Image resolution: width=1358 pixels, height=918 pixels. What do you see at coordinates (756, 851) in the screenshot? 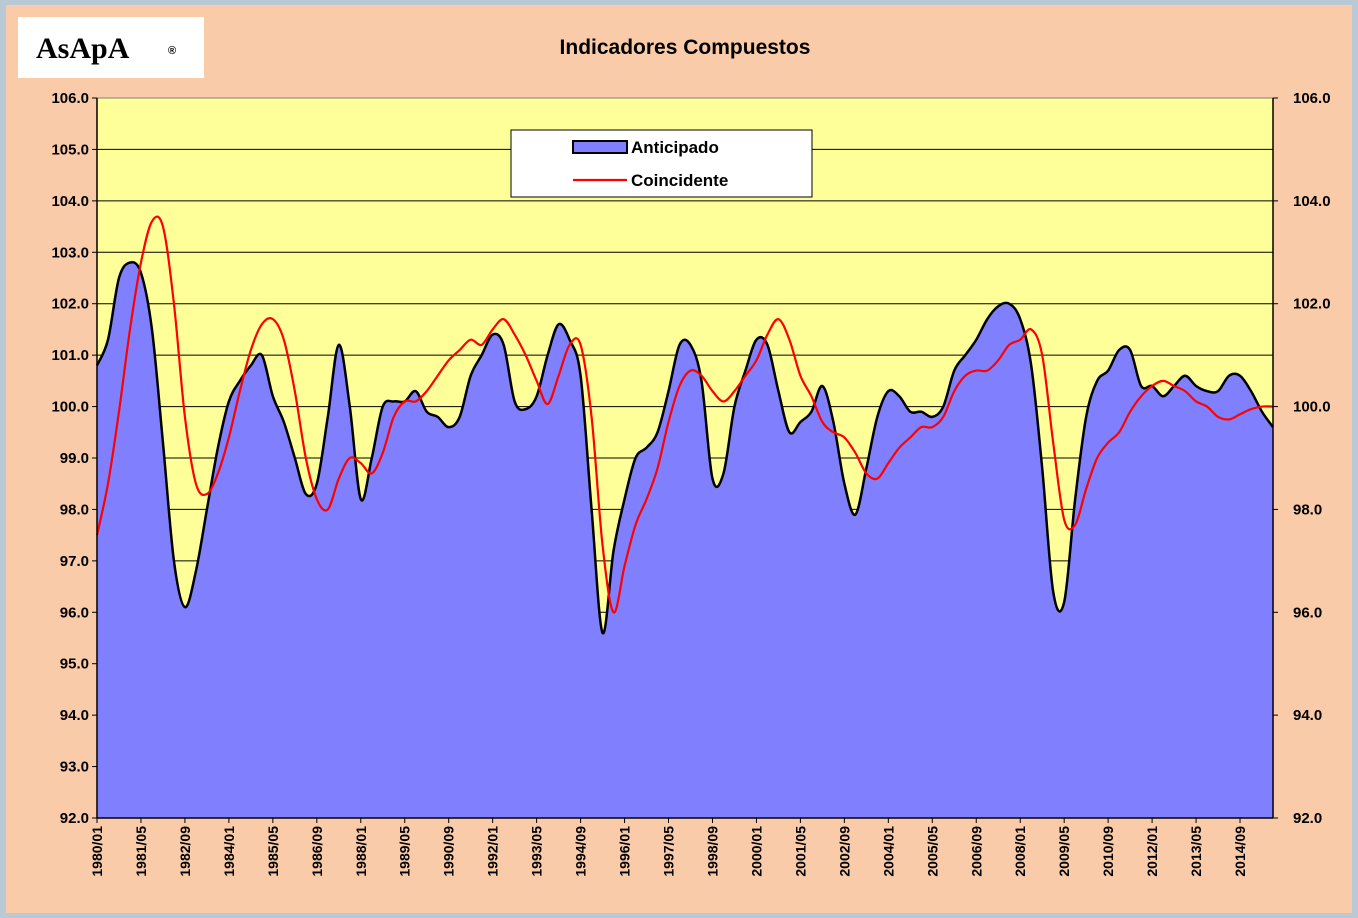
I see `x-tick-label: 2000/01` at bounding box center [756, 851].